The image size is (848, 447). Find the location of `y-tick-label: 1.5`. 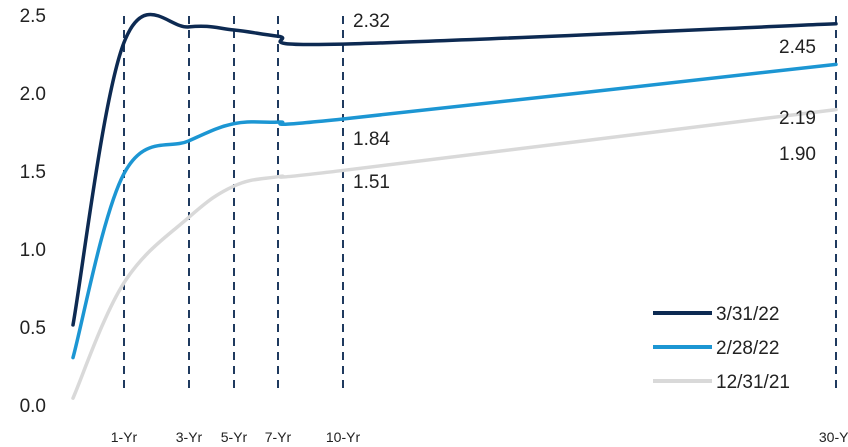

y-tick-label: 1.5 is located at coordinates (33, 172).